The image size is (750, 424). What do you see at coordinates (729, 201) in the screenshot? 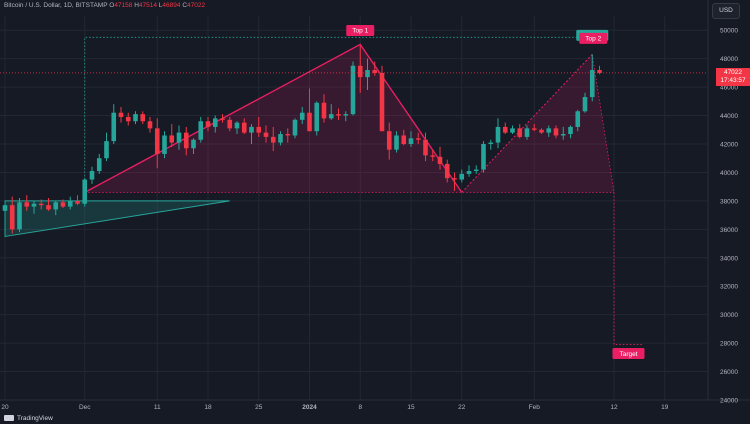
I see `y-tick-label: 38000` at bounding box center [729, 201].